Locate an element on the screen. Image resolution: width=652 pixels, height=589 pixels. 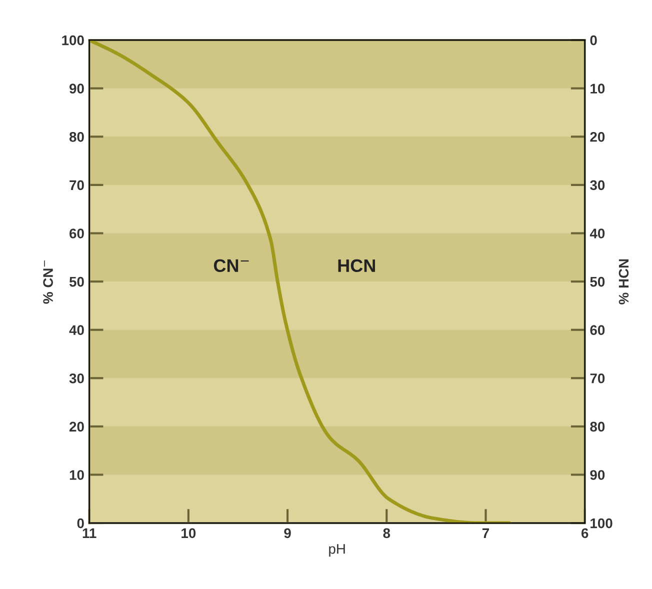
y-tick-label: 70 is located at coordinates (77, 185).